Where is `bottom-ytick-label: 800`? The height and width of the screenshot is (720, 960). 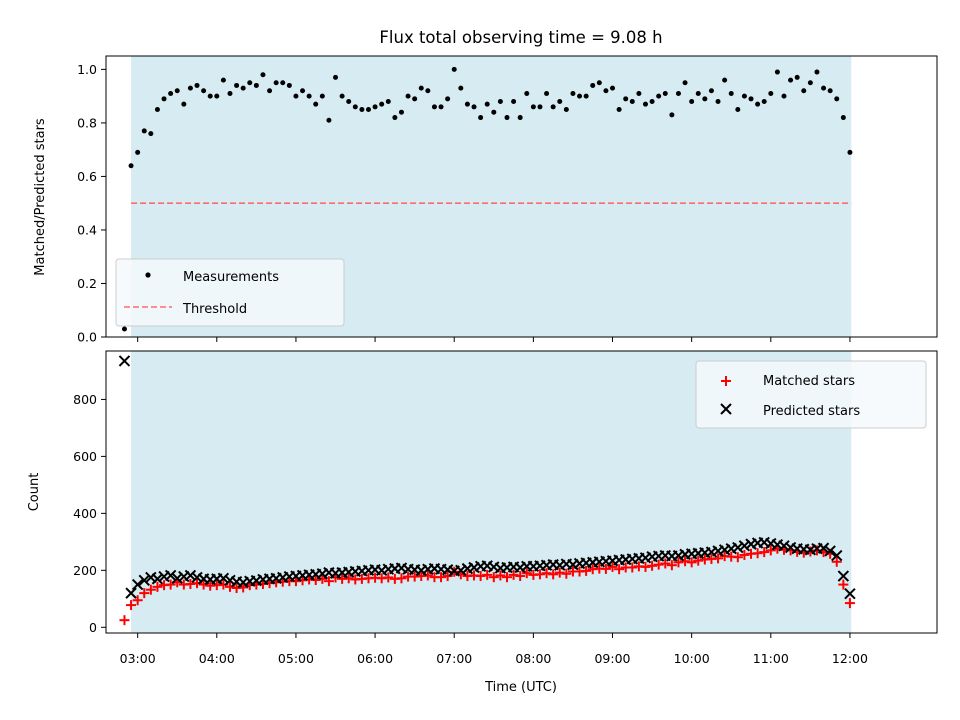
bottom-ytick-label: 800 is located at coordinates (85, 399).